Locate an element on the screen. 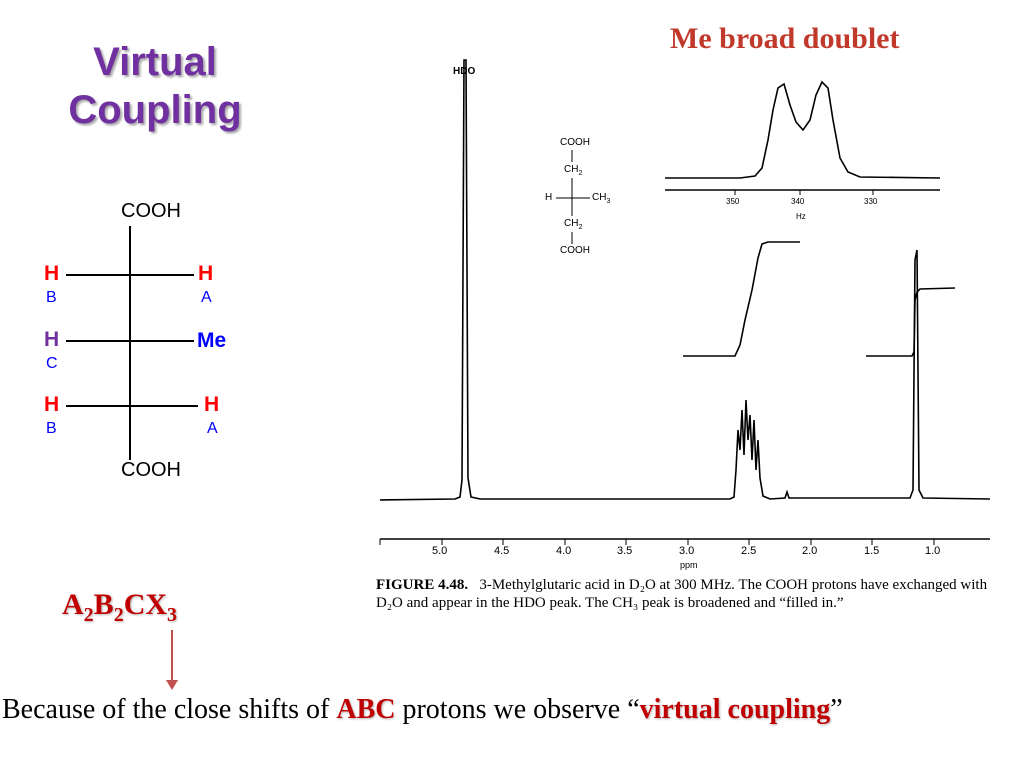 The image size is (1024, 768). hdo-label: HDO is located at coordinates (464, 71).